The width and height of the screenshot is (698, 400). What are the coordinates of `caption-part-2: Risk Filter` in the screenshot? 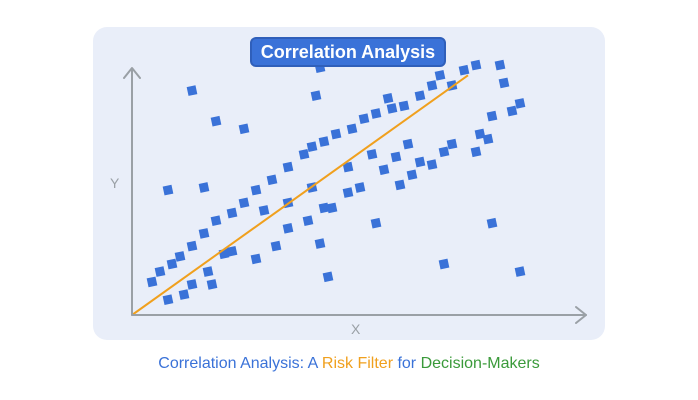 It's located at (357, 363).